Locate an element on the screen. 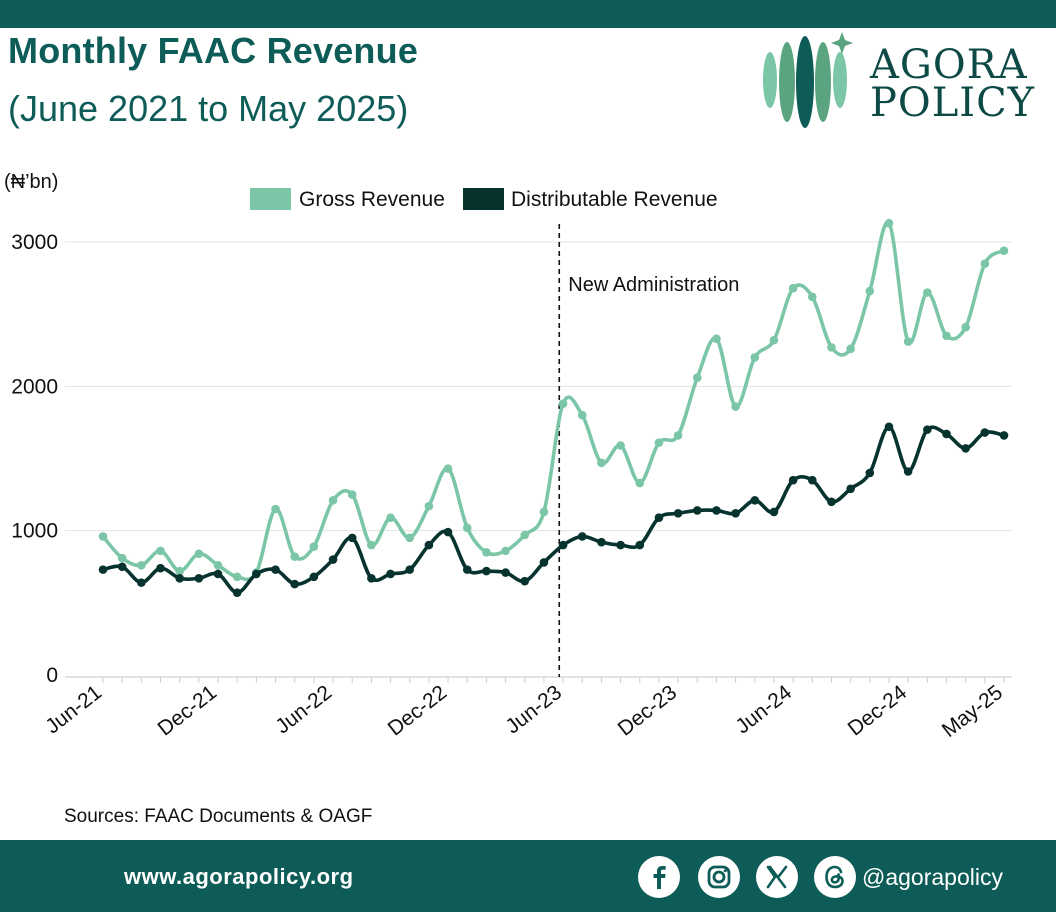 This screenshot has width=1056, height=912. x-tick-label: Jun-23 is located at coordinates (533, 710).